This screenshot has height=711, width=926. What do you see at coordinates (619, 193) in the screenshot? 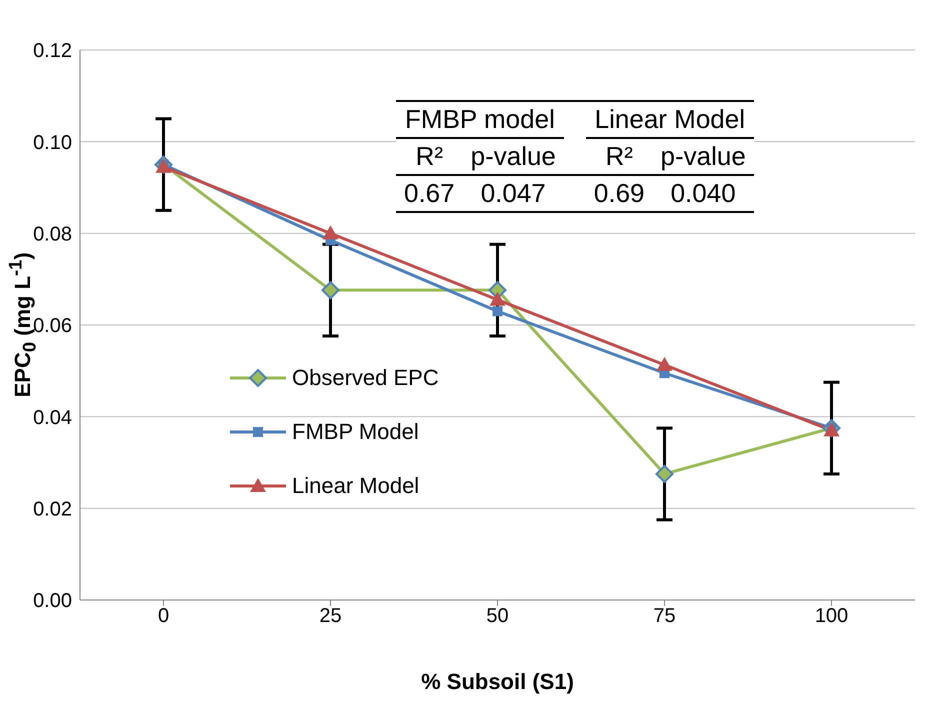
I see `annotation: 0.69` at bounding box center [619, 193].